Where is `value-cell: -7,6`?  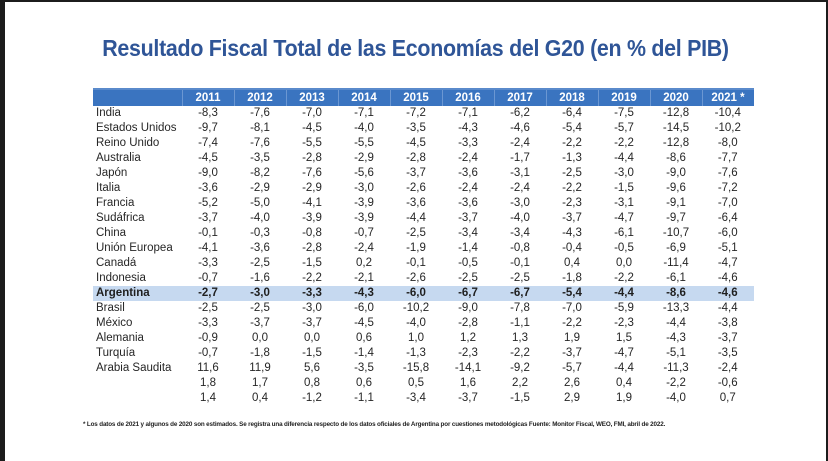
value-cell: -7,6 is located at coordinates (260, 143).